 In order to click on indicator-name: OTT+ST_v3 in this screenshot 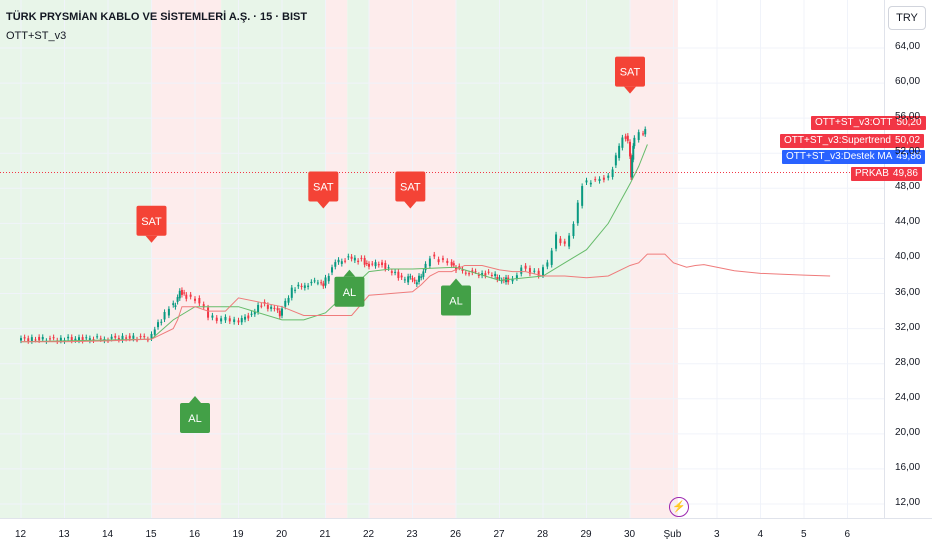, I will do `click(36, 36)`.